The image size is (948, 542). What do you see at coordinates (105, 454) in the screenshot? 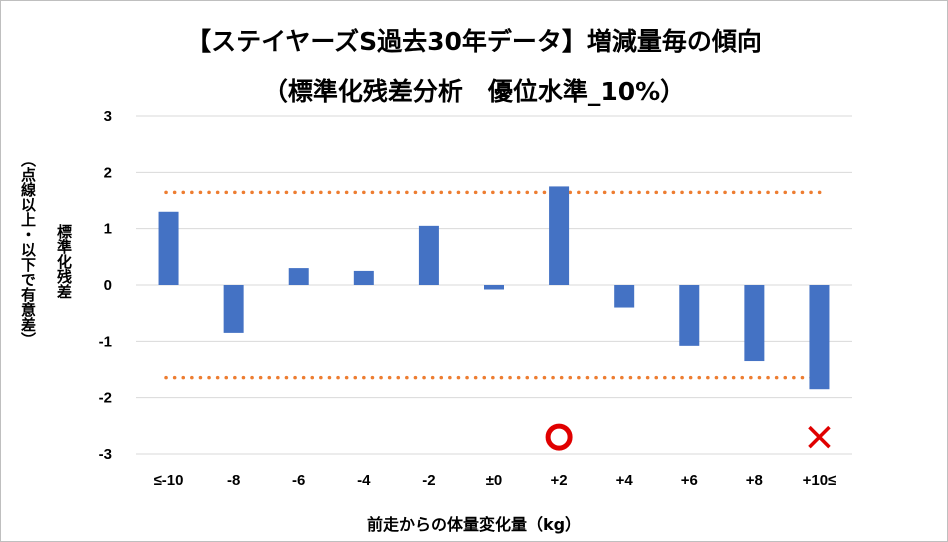
I see `y-tick-label: -3` at bounding box center [105, 454].